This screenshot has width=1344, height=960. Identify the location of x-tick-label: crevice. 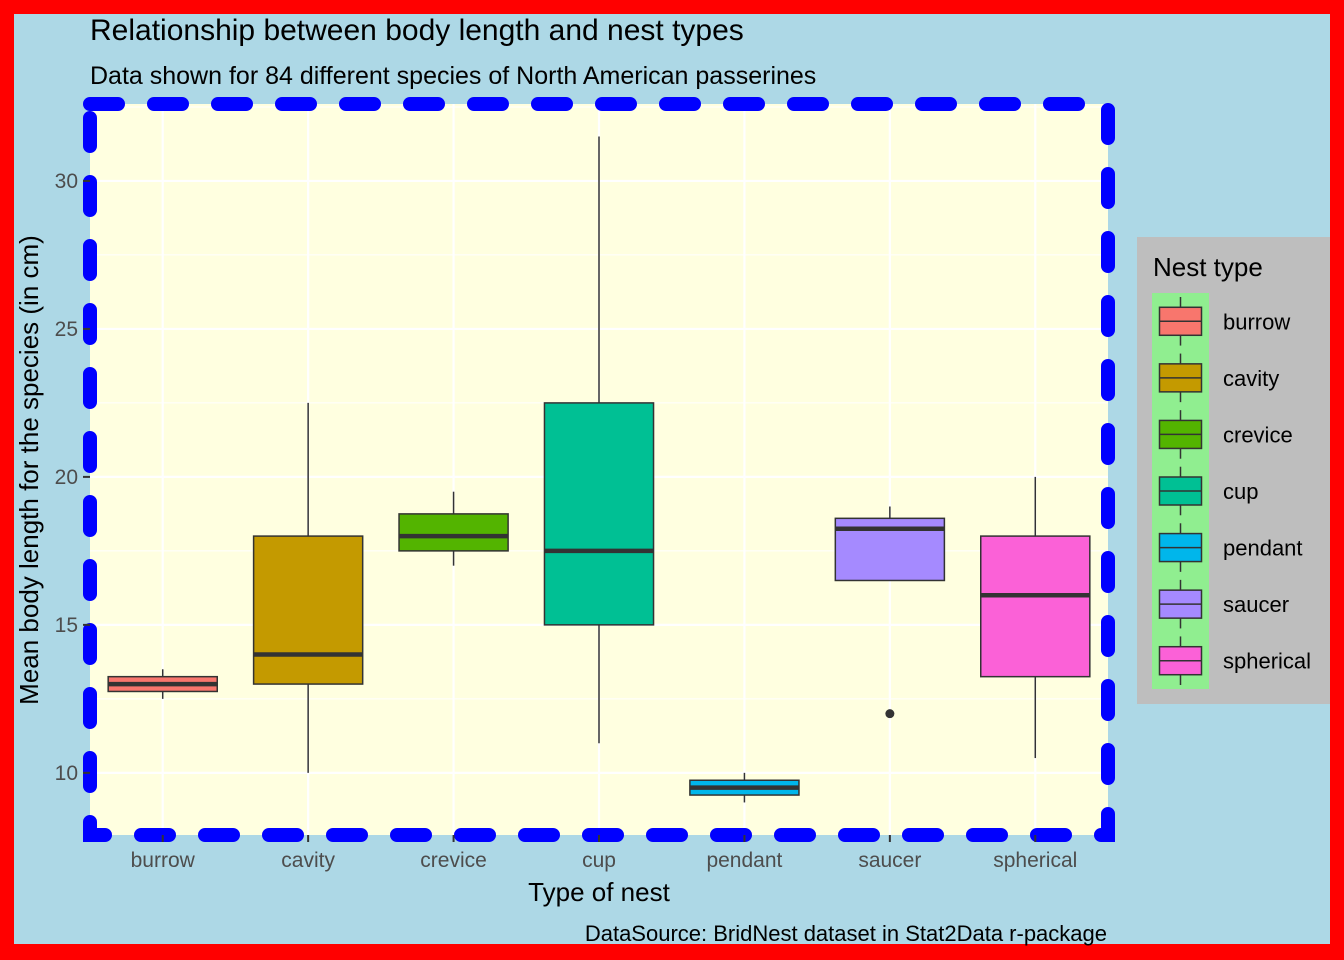
(453, 860).